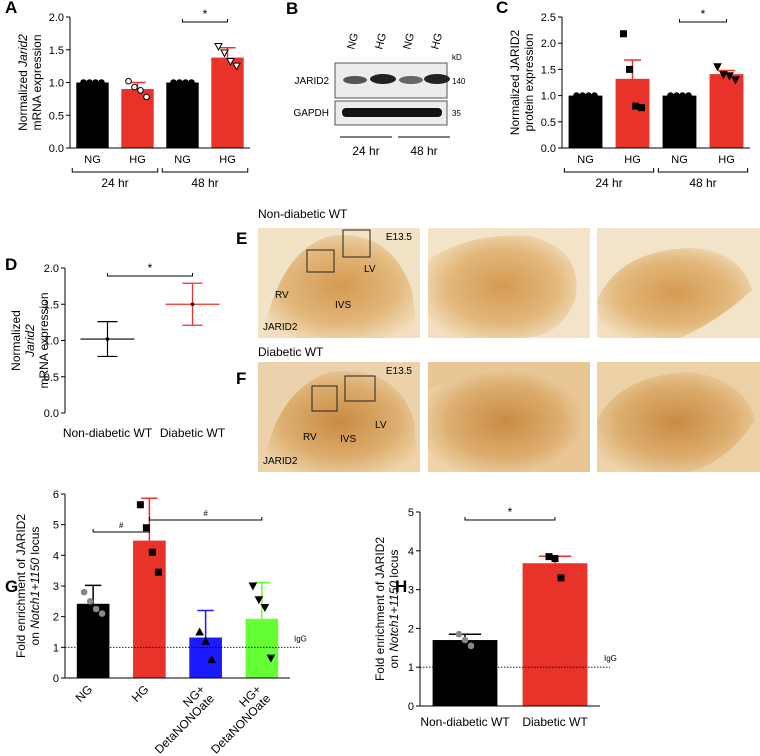 The image size is (760, 756). I want to click on y-axis-label: mRNA expression, so click(44, 340).